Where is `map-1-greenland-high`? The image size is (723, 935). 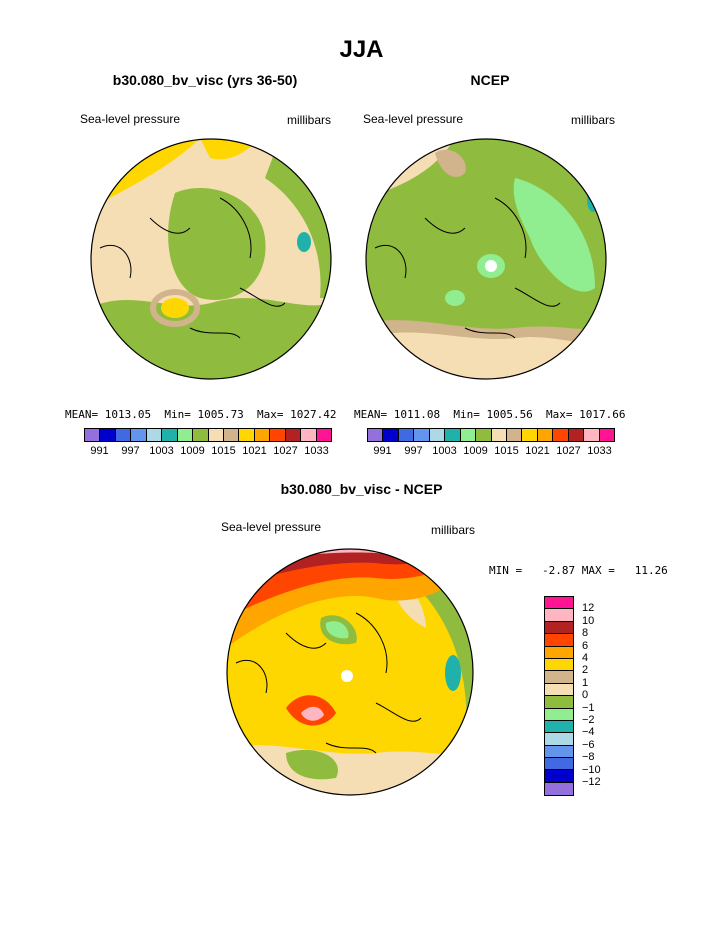
map-1-greenland-high is located at coordinates (175, 308).